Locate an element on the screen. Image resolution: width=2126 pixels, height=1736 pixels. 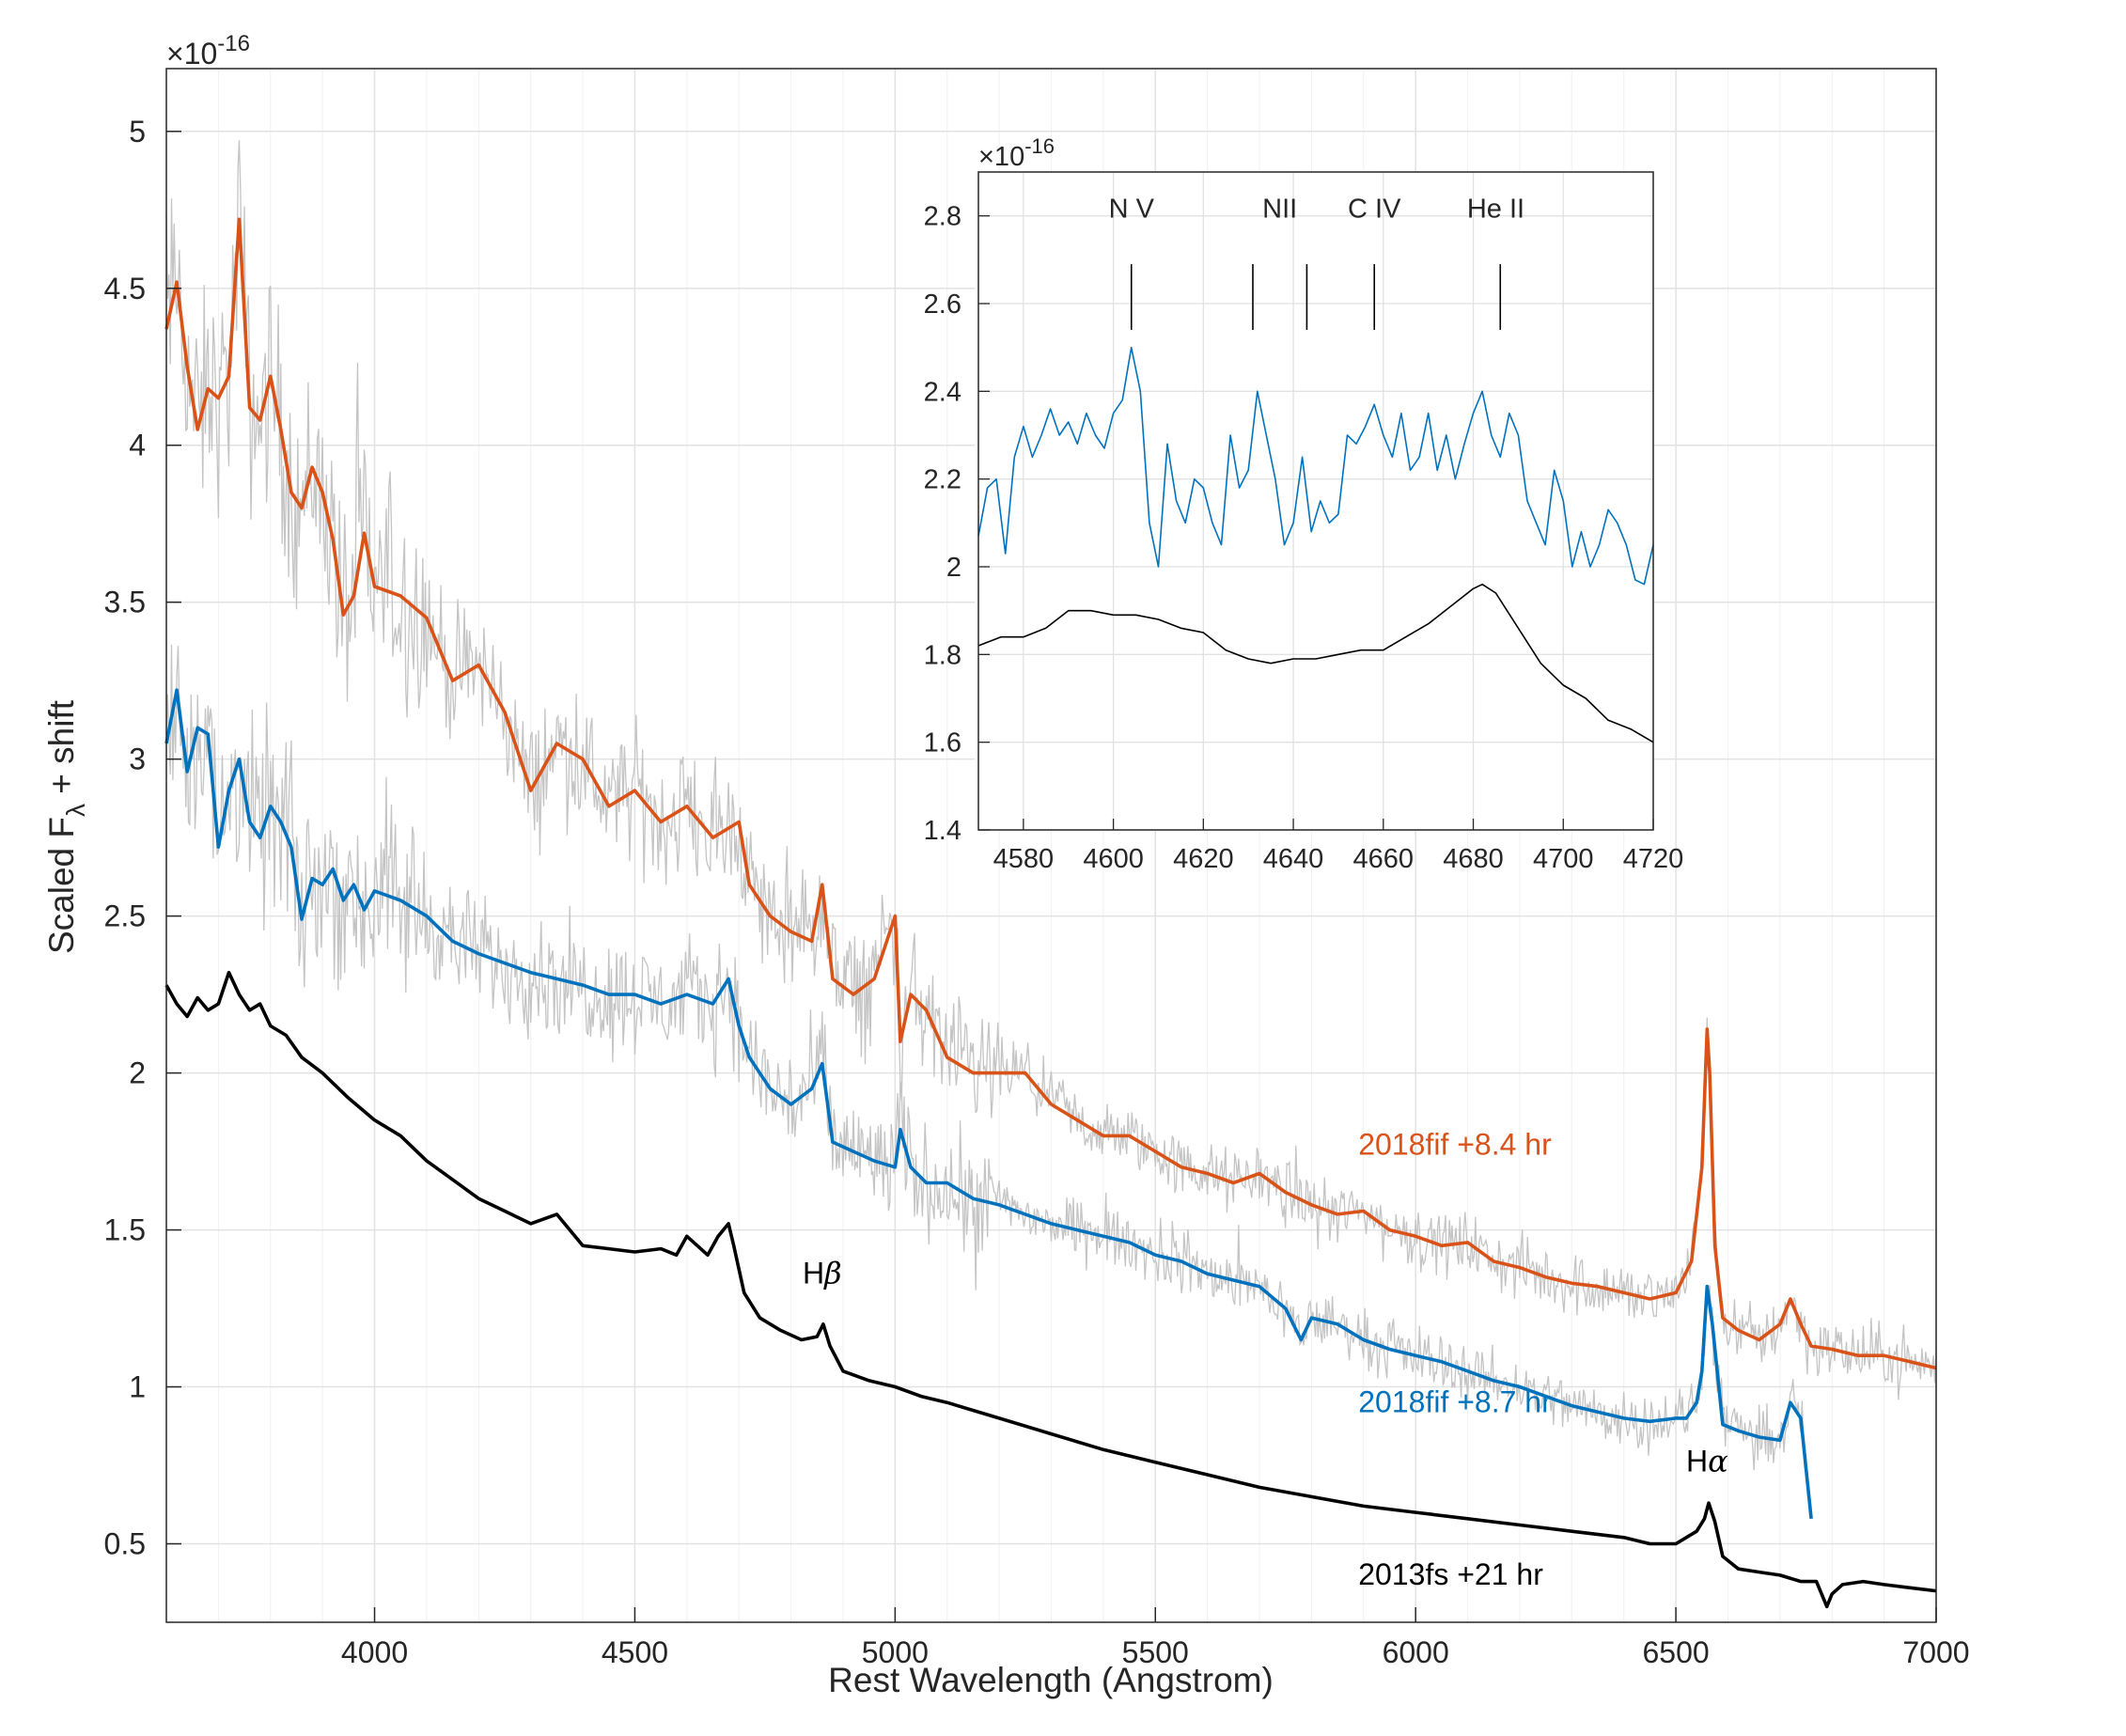
inset-line-marker-label: He II is located at coordinates (1495, 210).